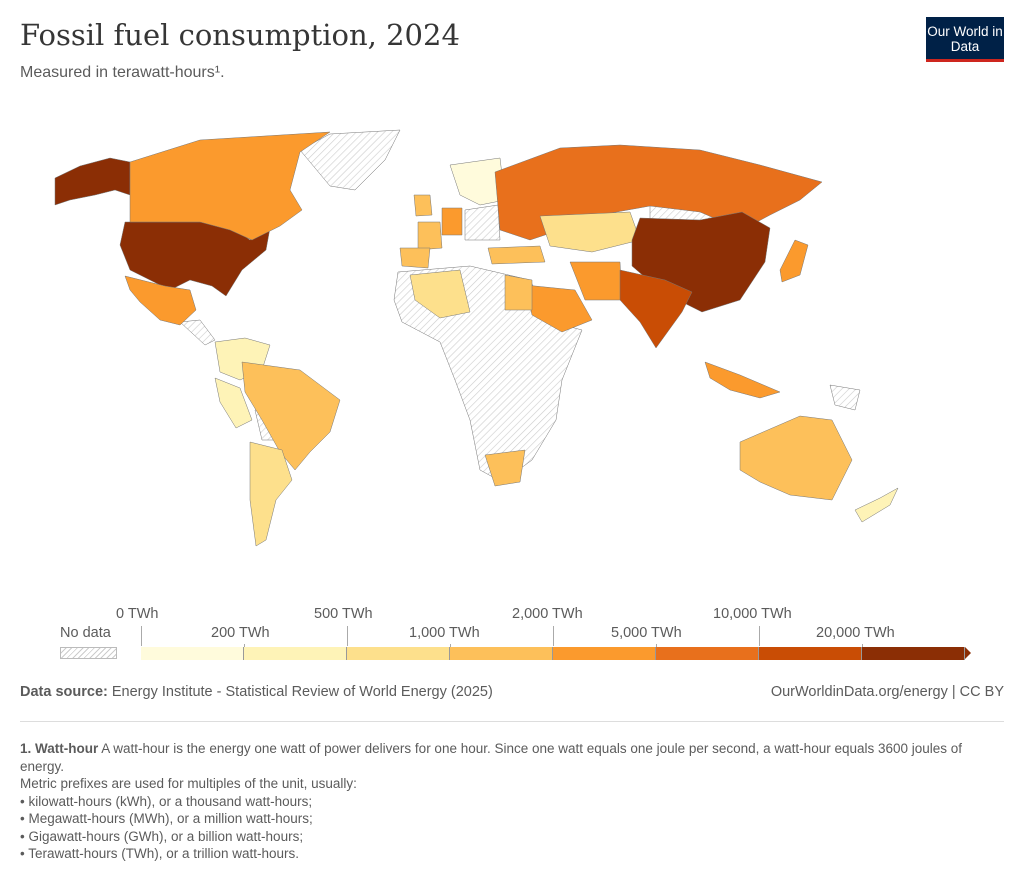 This screenshot has width=1024, height=886. Describe the element at coordinates (430, 236) in the screenshot. I see `country-france` at that location.